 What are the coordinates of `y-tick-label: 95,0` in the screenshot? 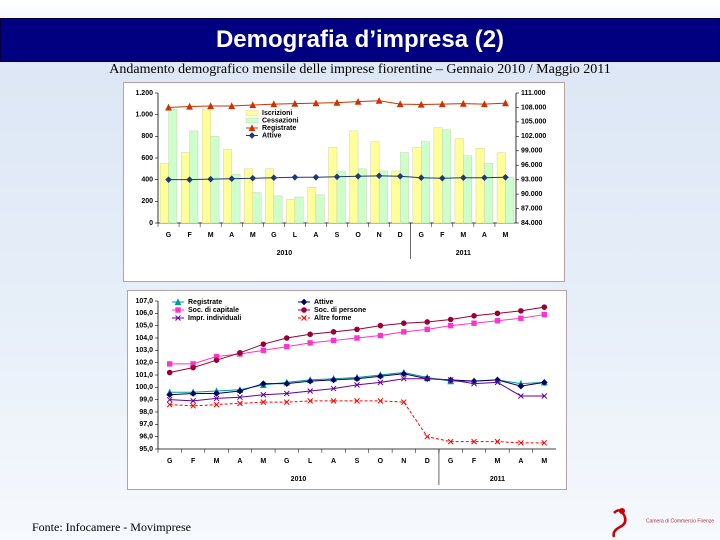 It's located at (146, 449).